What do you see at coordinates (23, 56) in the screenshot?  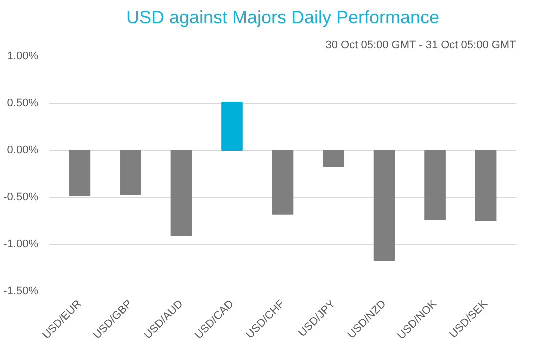 I see `y-tick-label: 1.00%` at bounding box center [23, 56].